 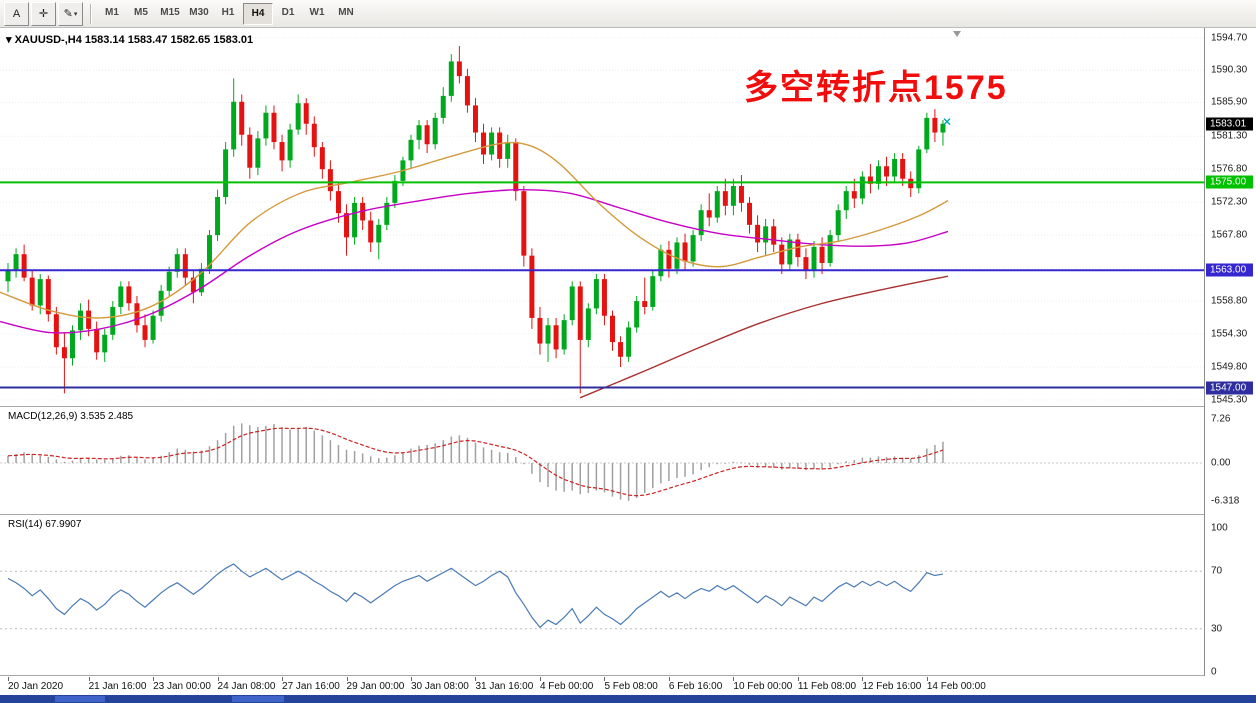 What do you see at coordinates (1229, 388) in the screenshot?
I see `price-tag-1547.00: 1547.00` at bounding box center [1229, 388].